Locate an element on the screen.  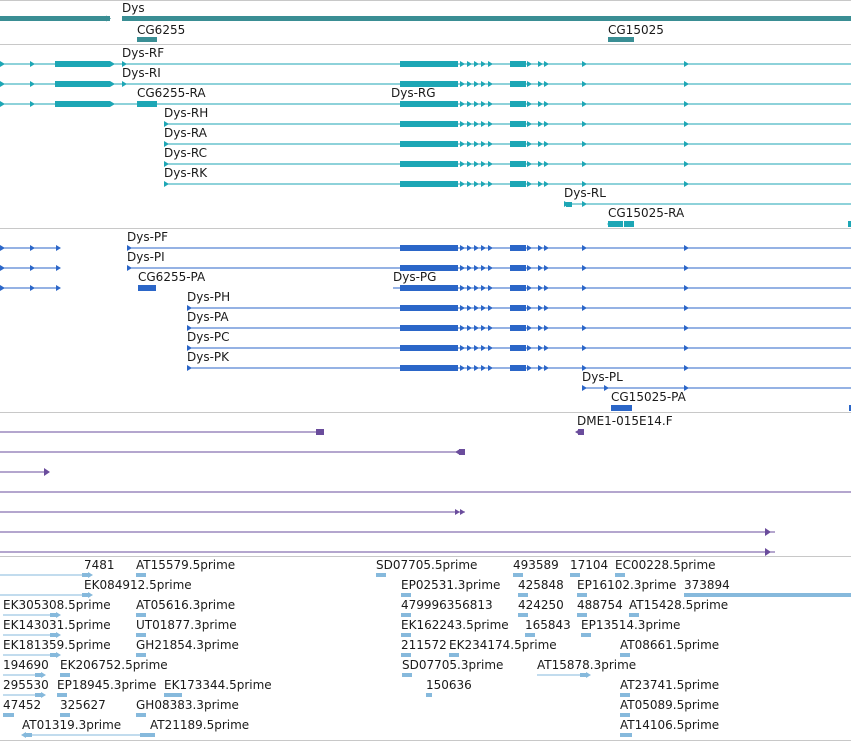
est-label: EP16102.3prime is located at coordinates (627, 585).